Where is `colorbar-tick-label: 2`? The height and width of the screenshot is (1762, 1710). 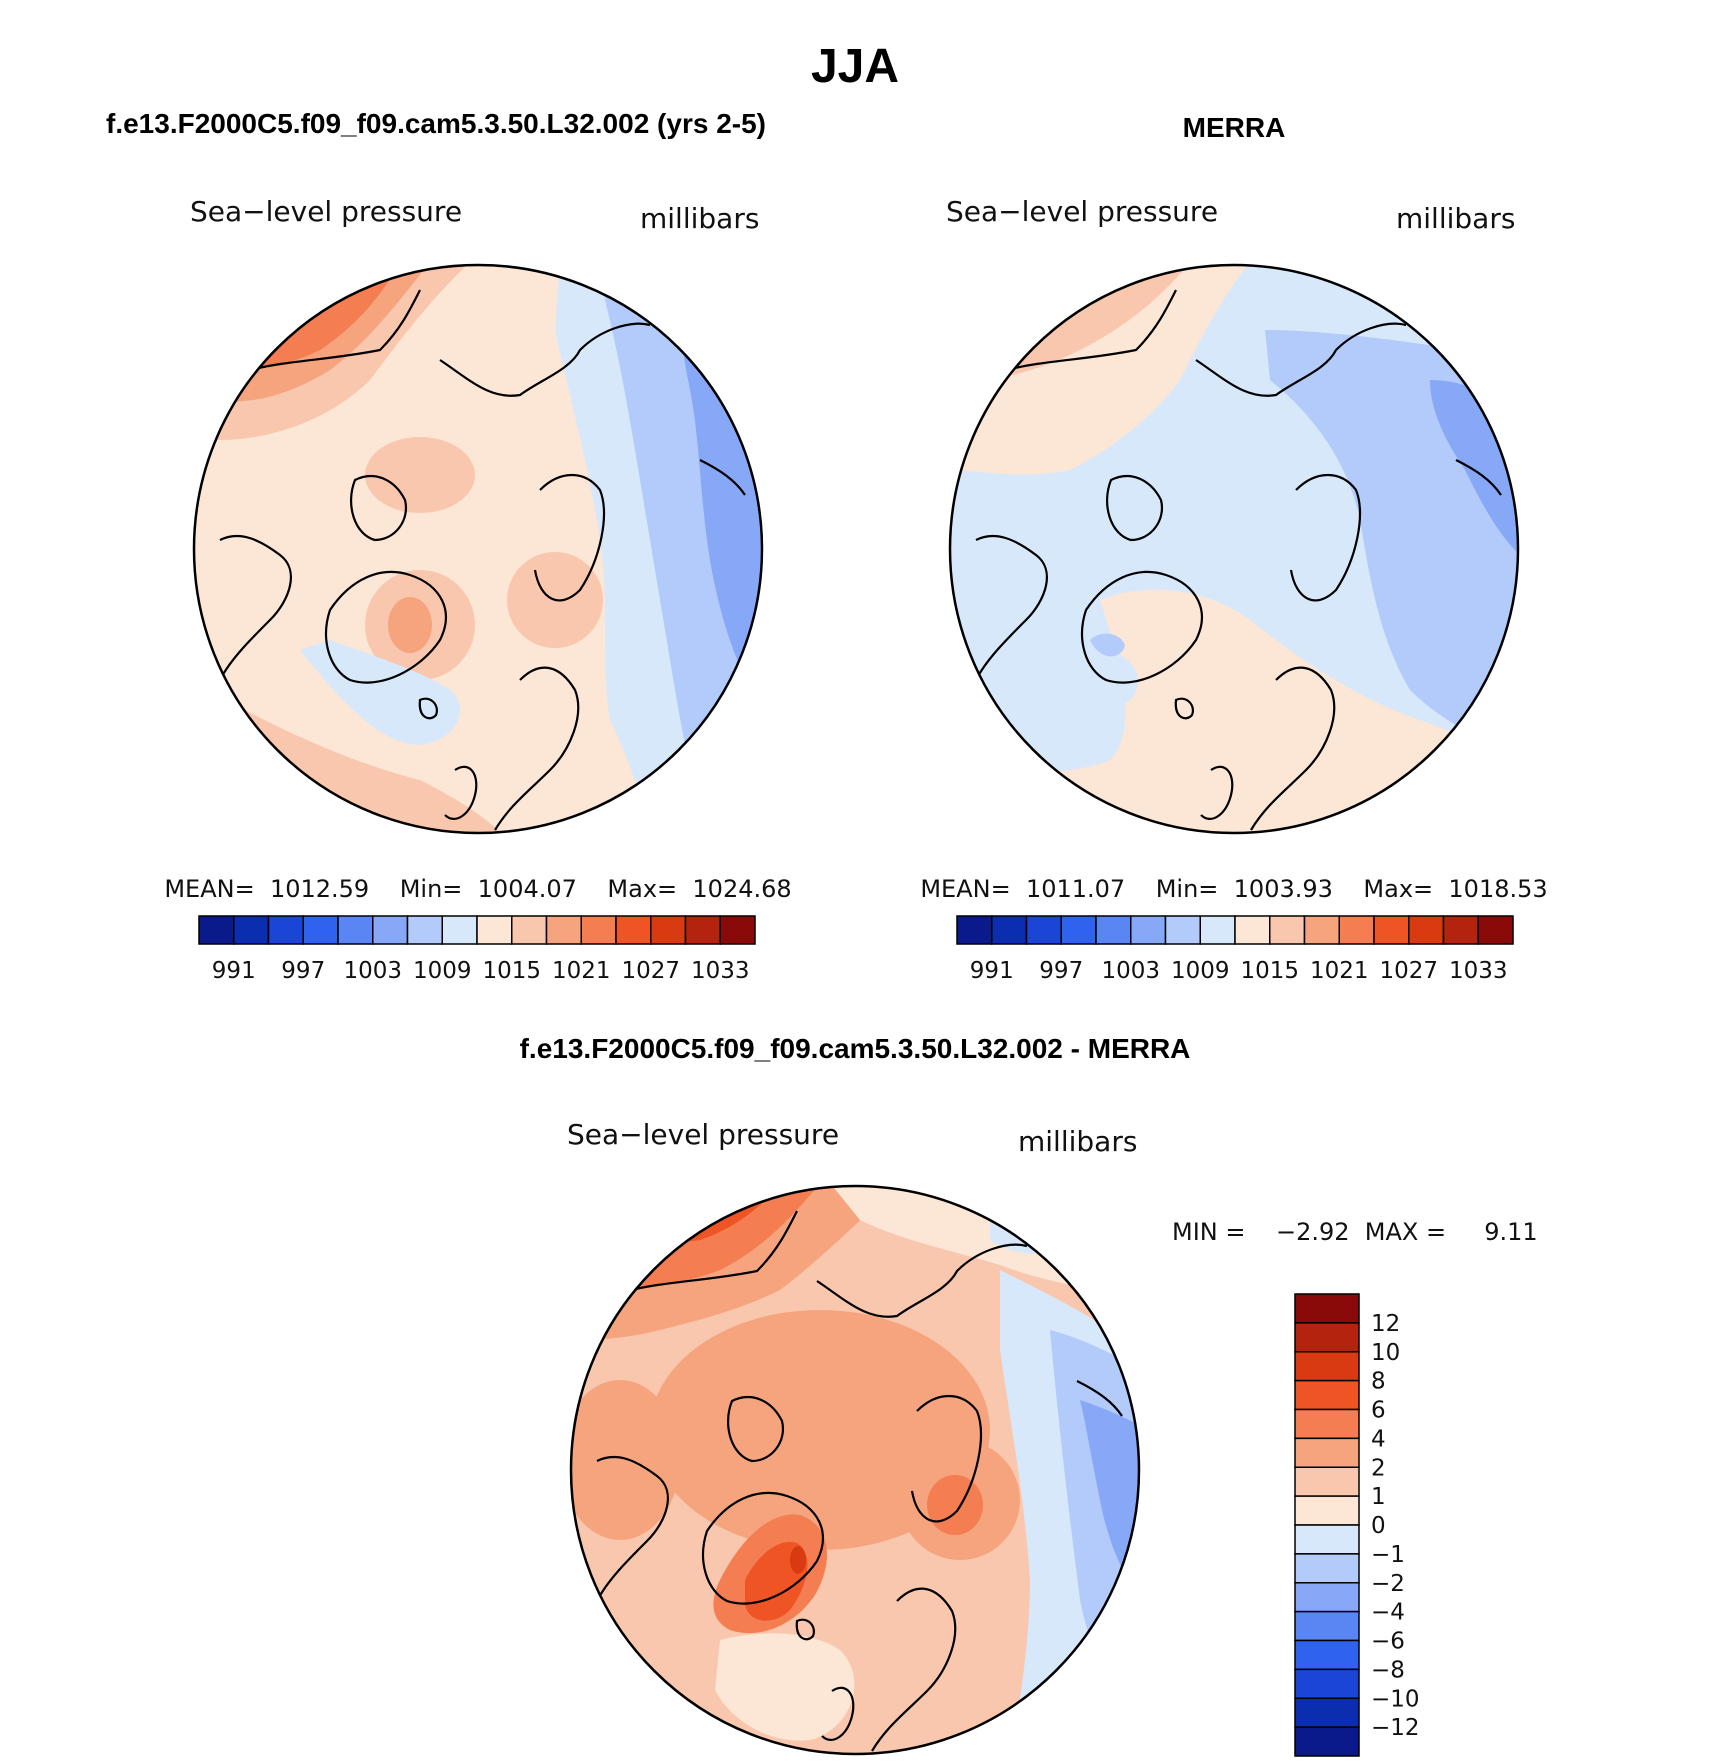 colorbar-tick-label: 2 is located at coordinates (1378, 1468).